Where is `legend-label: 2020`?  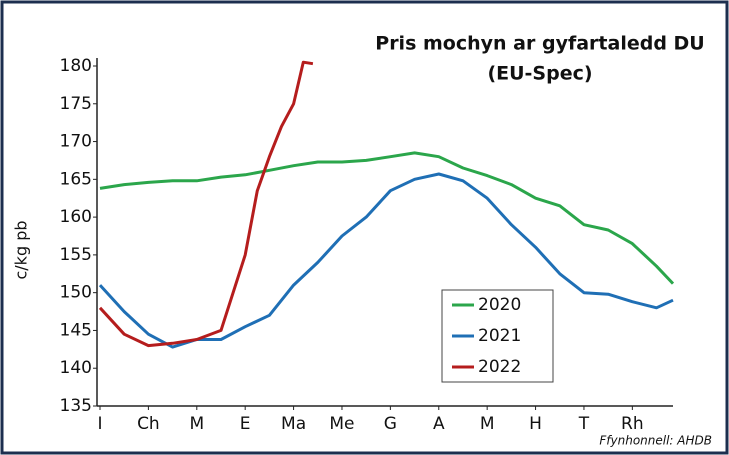 legend-label: 2020 is located at coordinates (499, 305).